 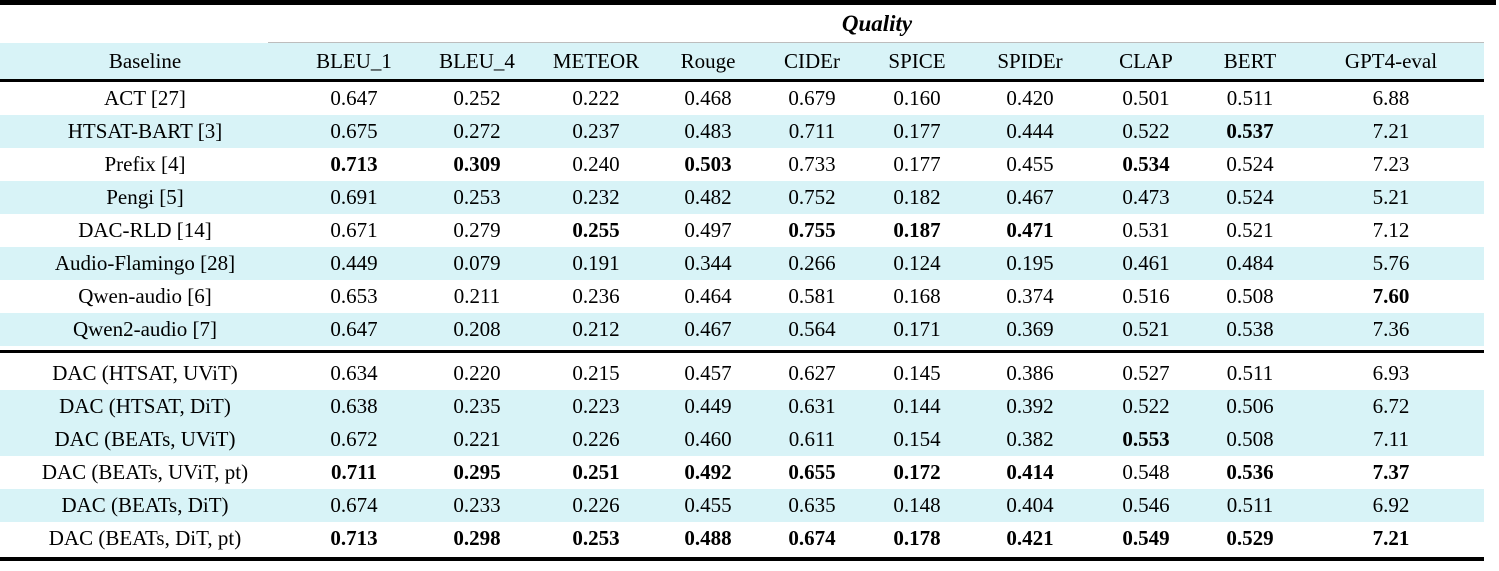 I want to click on metric-cell: 0.252, so click(x=477, y=98).